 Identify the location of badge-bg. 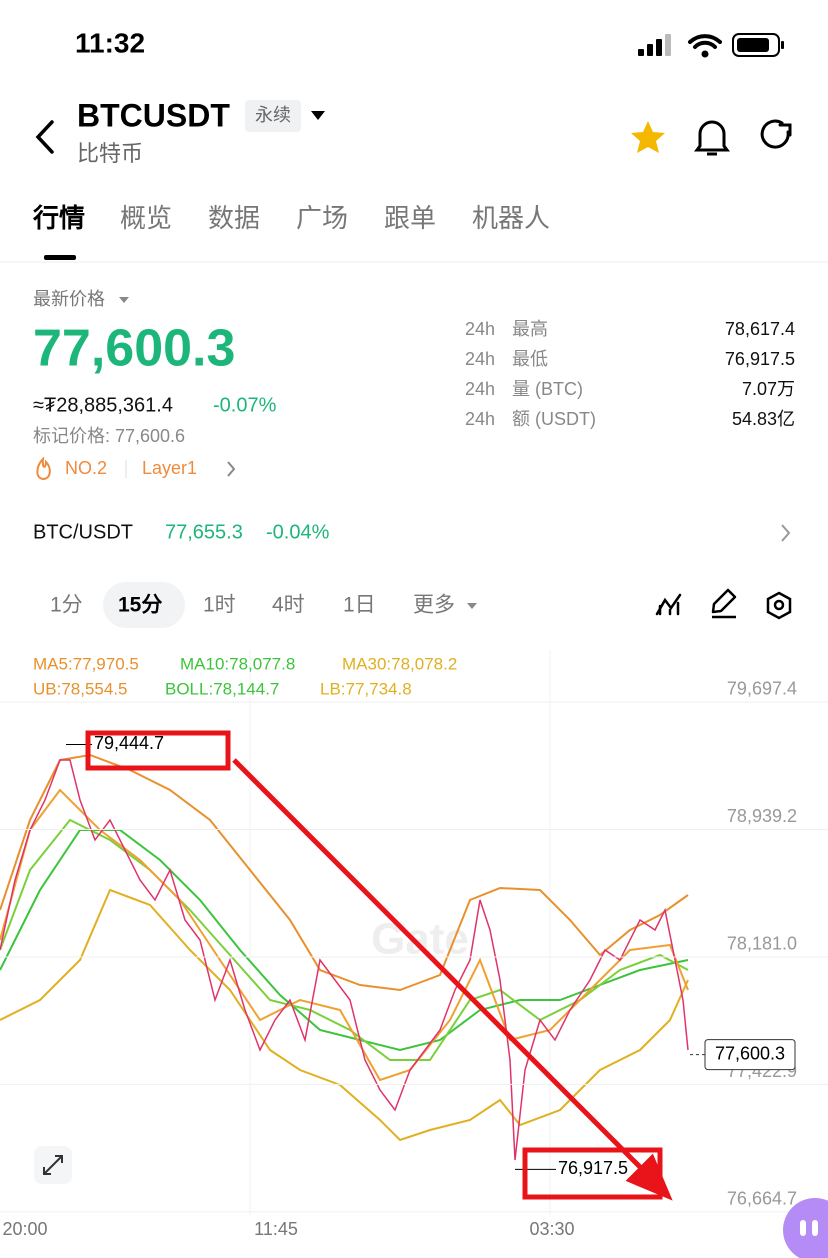
(273, 116).